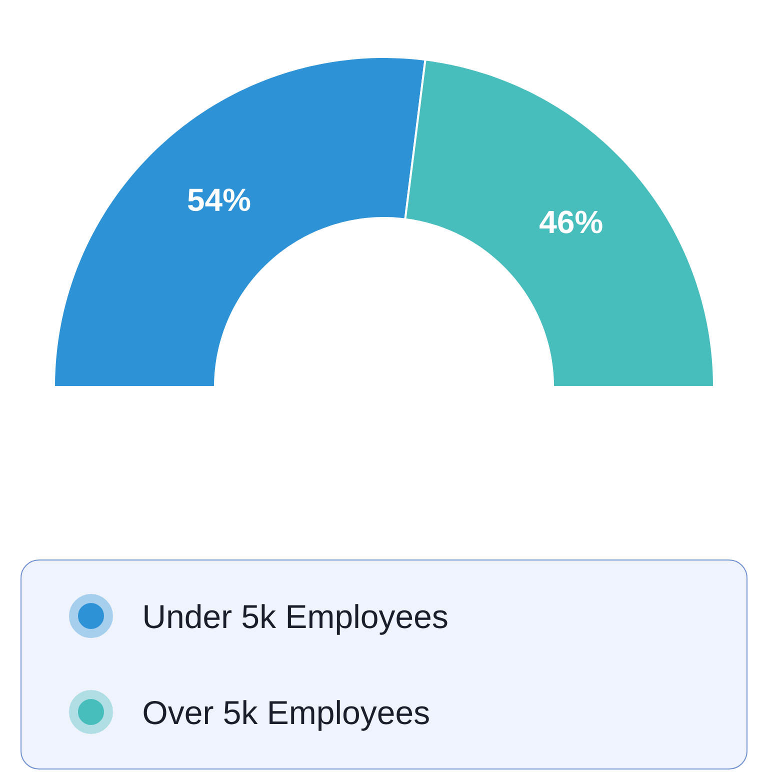 The image size is (770, 784). I want to click on legend-label: Under 5k Employees, so click(296, 619).